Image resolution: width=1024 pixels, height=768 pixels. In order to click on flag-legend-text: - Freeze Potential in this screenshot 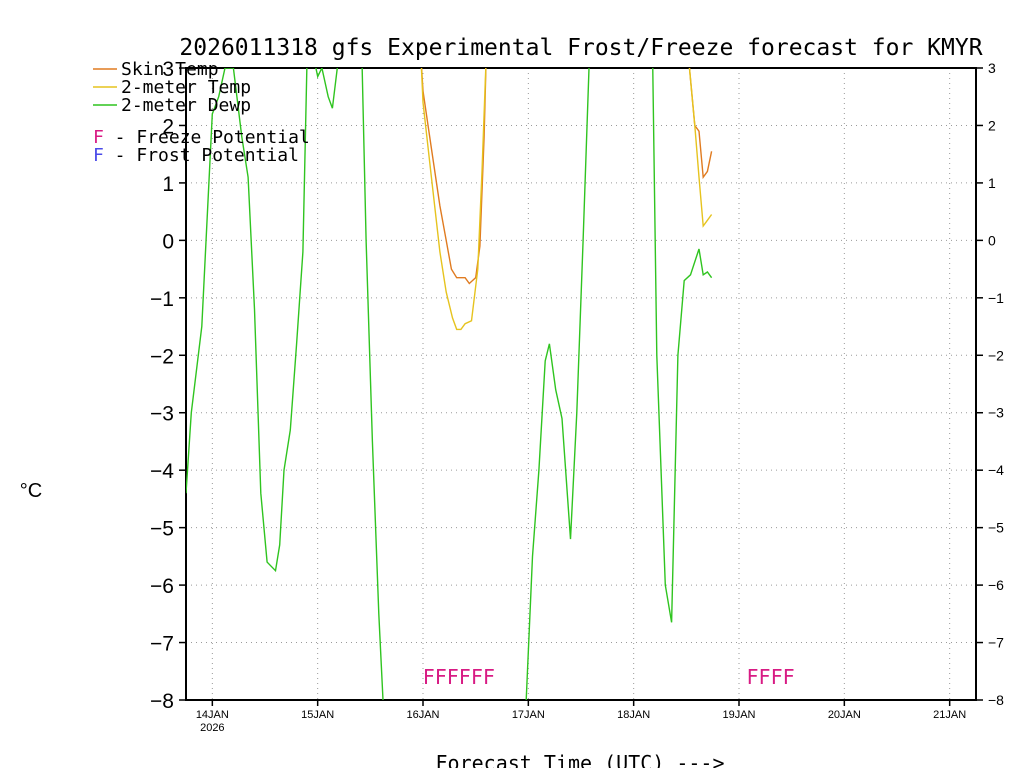, I will do `click(207, 137)`.